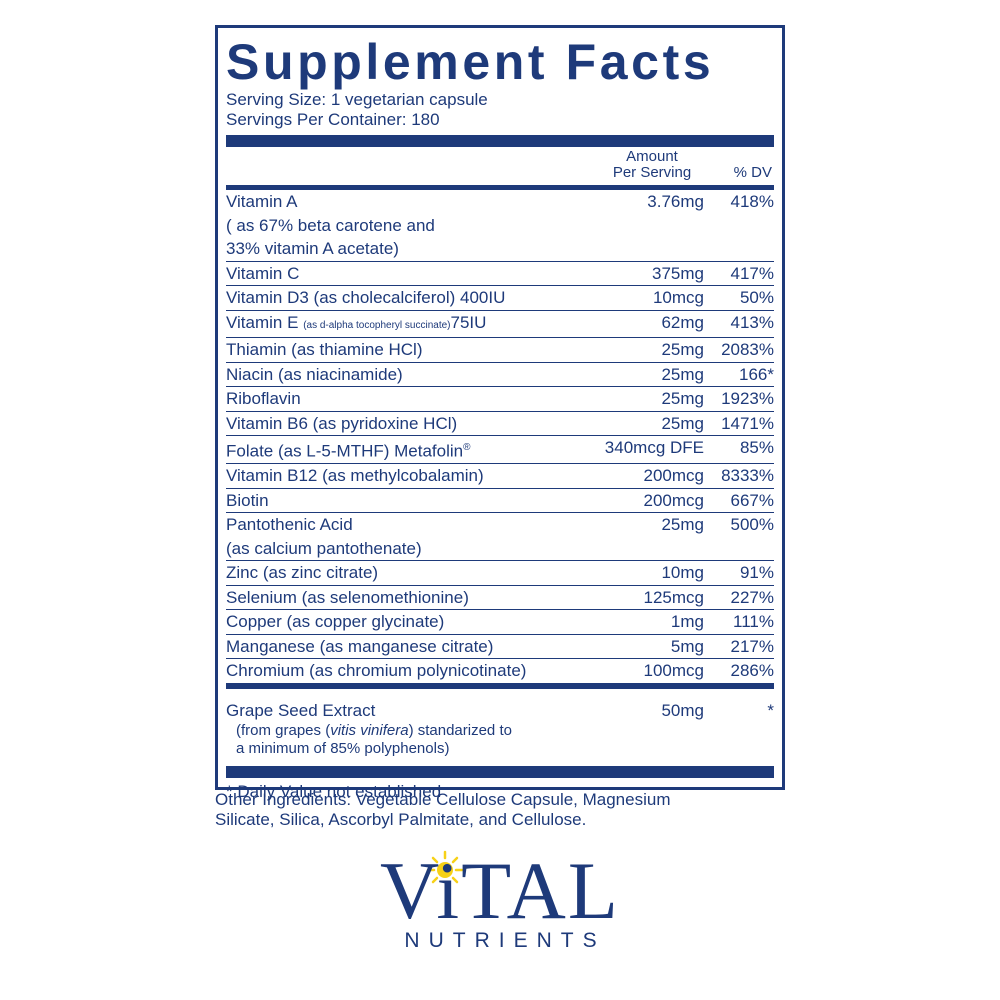  What do you see at coordinates (673, 597) in the screenshot?
I see `amount: 125mcg` at bounding box center [673, 597].